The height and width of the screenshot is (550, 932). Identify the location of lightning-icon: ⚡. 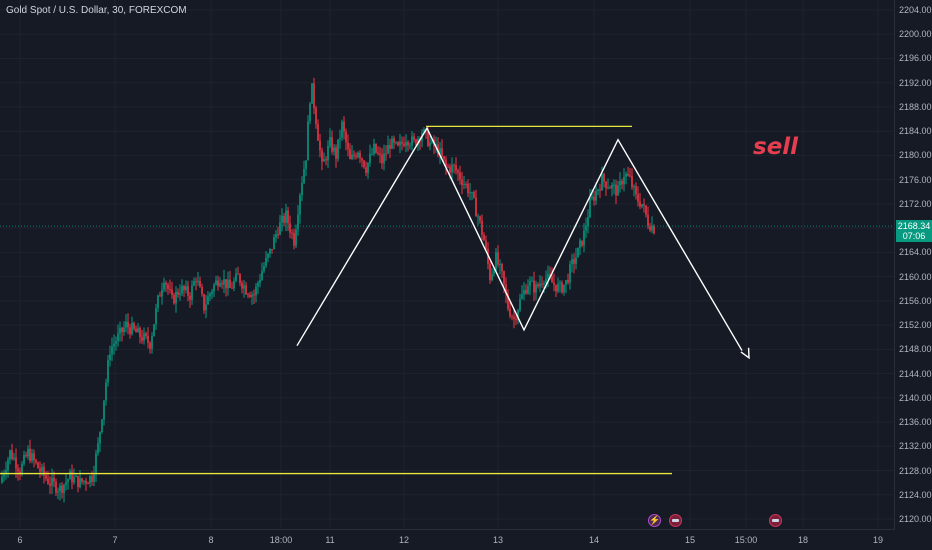
(654, 520).